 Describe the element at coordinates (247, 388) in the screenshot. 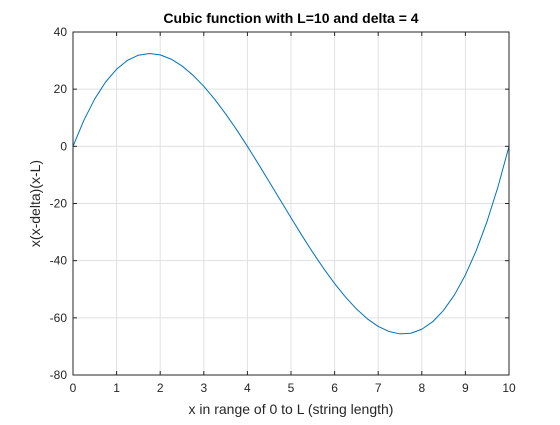

I see `x-tick-label: 4` at that location.